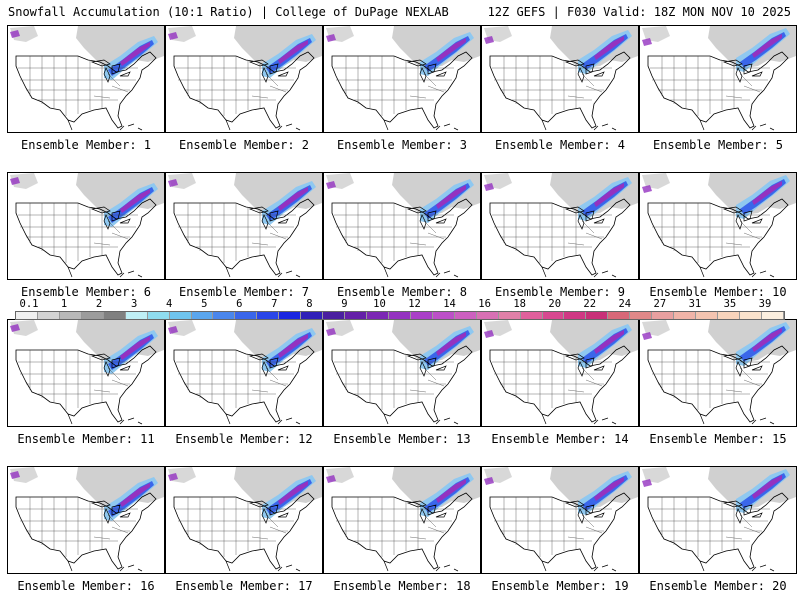  What do you see at coordinates (590, 304) in the screenshot?
I see `colorbar-tick-label: 22` at bounding box center [590, 304].